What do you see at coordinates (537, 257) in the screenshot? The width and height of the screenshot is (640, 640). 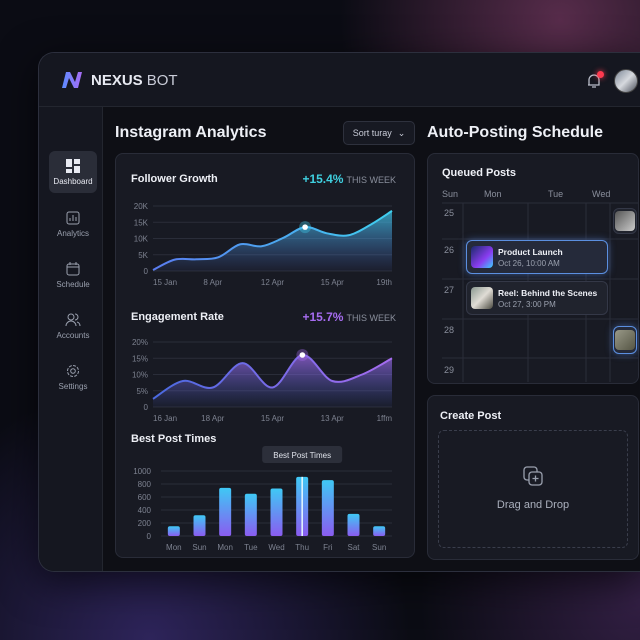 I see `queued-post-product-launch: Product Launch Oct 26, 10:00 AM` at bounding box center [537, 257].